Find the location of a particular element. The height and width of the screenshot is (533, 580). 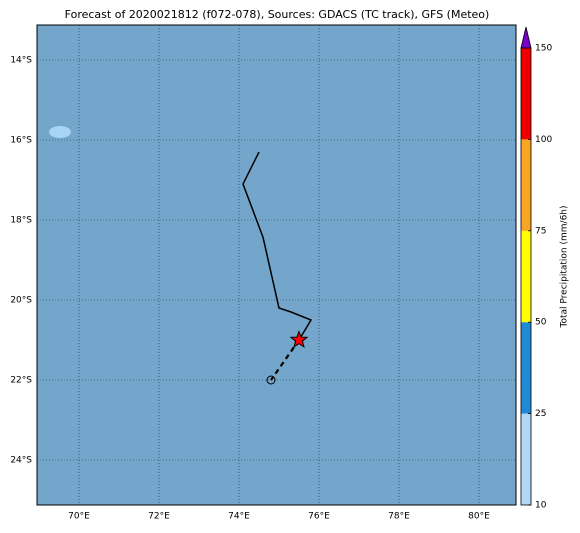

x-tick-label: 80°E is located at coordinates (479, 517).